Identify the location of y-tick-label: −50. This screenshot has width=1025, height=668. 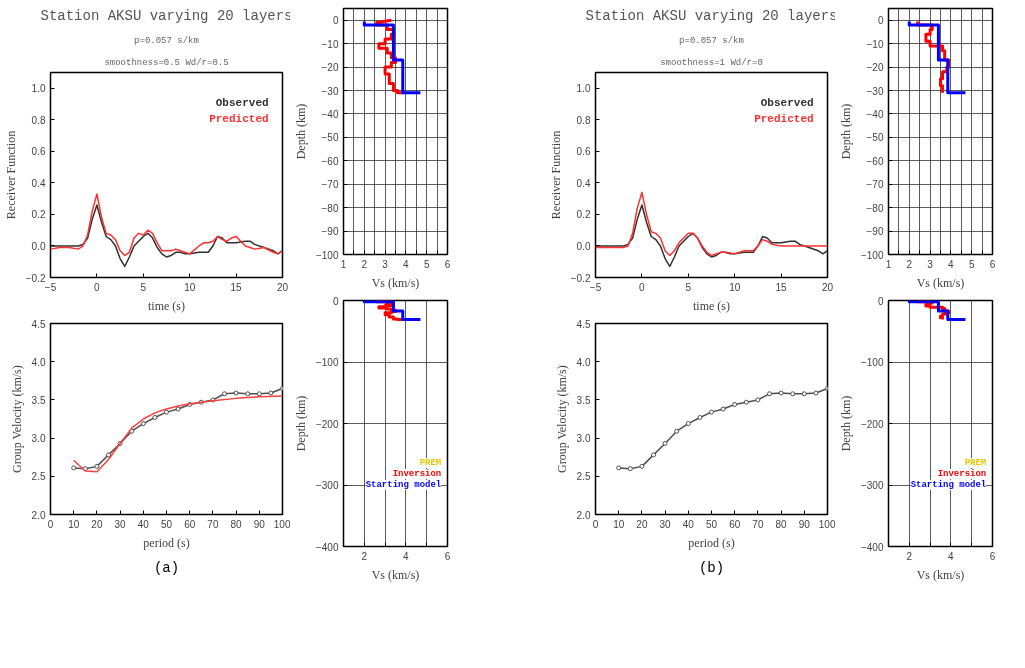
(875, 138).